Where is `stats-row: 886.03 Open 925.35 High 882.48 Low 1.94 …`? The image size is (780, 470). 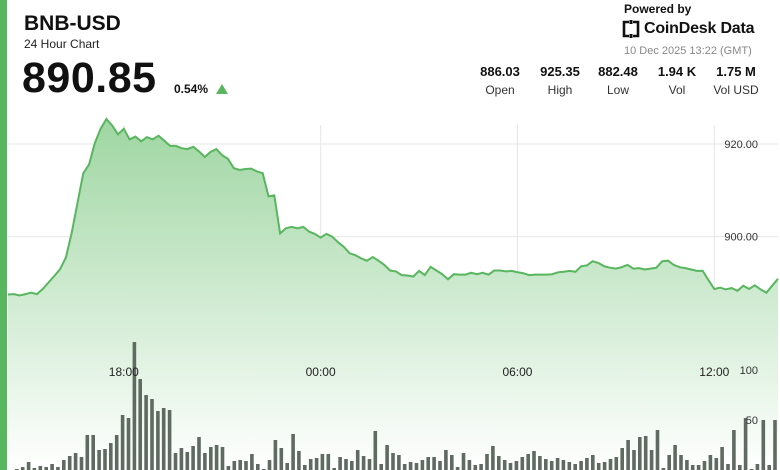
stats-row: 886.03 Open 925.35 High 882.48 Low 1.94 … is located at coordinates (390, 82).